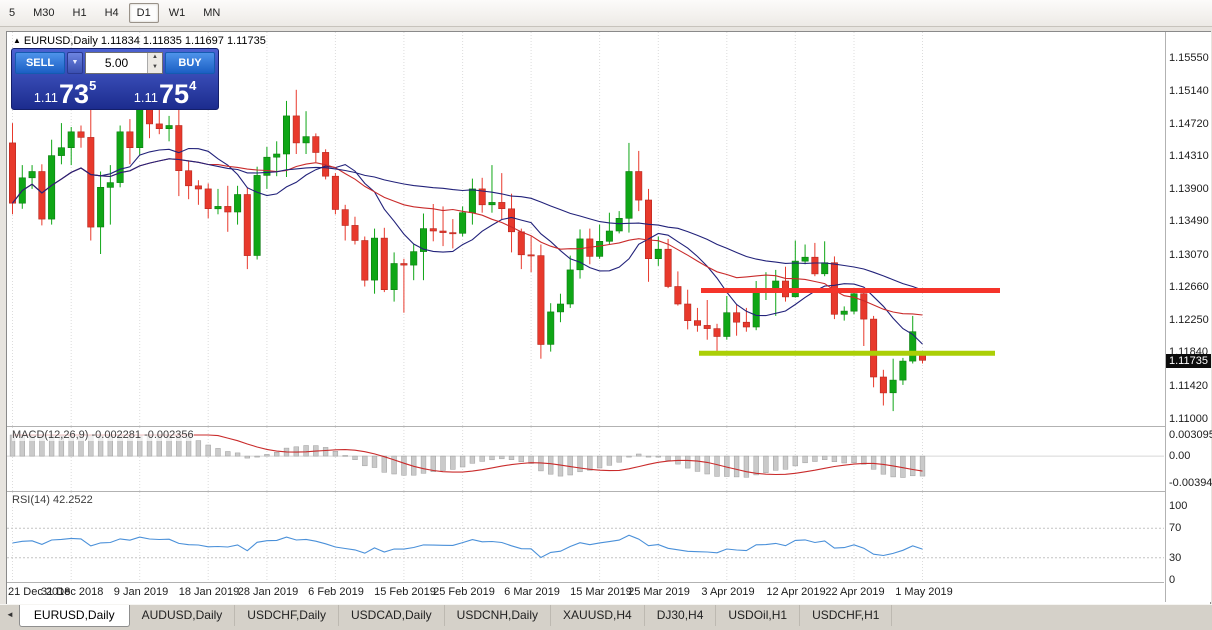 The height and width of the screenshot is (630, 1212). What do you see at coordinates (1190, 435) in the screenshot?
I see `macd-axis-label: 0.003095` at bounding box center [1190, 435].